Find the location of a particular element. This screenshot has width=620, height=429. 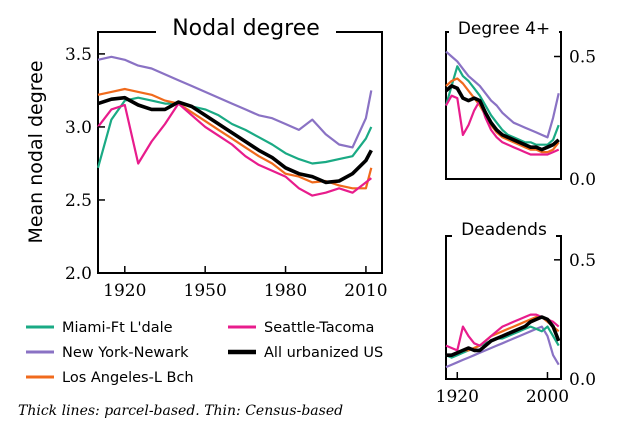

chart-title-nodal-degree: Nodal degree is located at coordinates (246, 28).